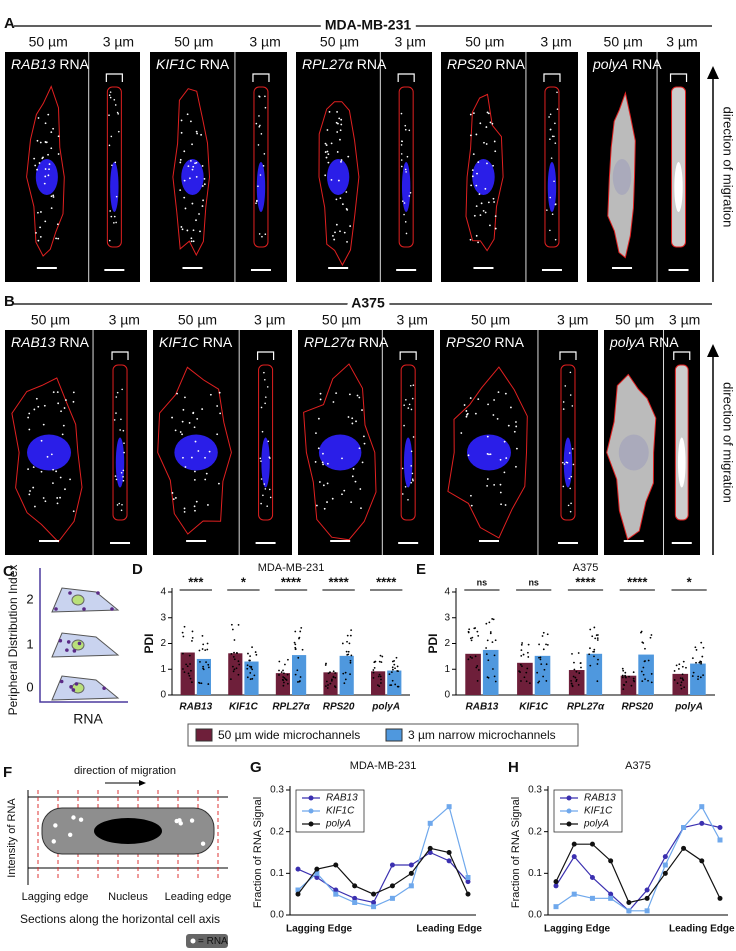  Describe the element at coordinates (163, 617) in the screenshot. I see `y-tick-label: 3` at that location.